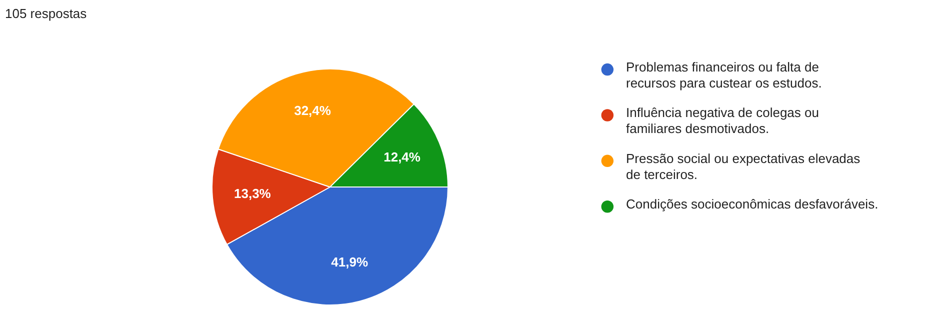 The width and height of the screenshot is (945, 311). Describe the element at coordinates (752, 204) in the screenshot. I see `legend-label: Condições socioeconômicas desfavoráveis.` at that location.